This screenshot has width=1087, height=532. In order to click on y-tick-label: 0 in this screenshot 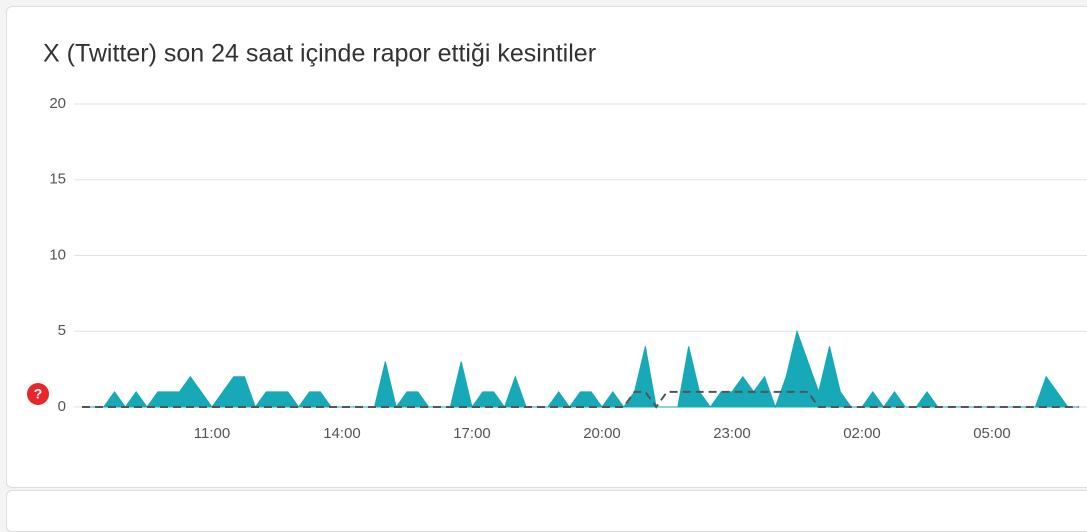, I will do `click(62, 406)`.